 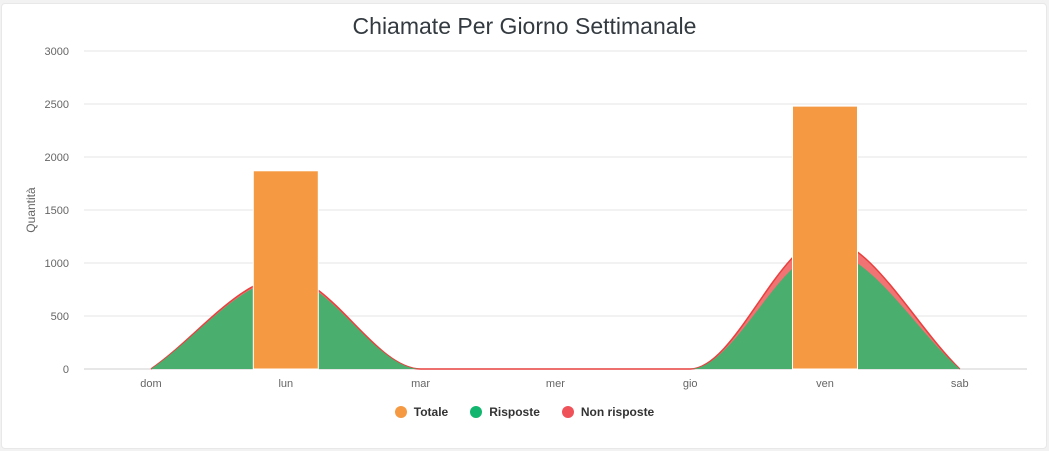 What do you see at coordinates (960, 384) in the screenshot?
I see `x-tick-label: sab` at bounding box center [960, 384].